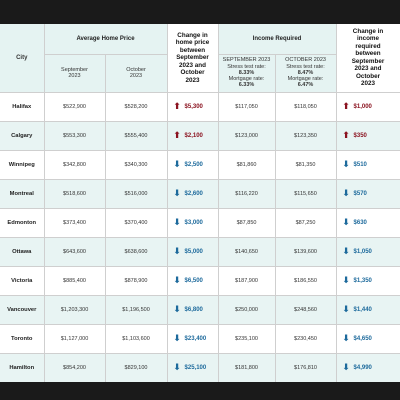  What do you see at coordinates (306, 223) in the screenshot?
I see `october-income-cell: $87,250` at bounding box center [306, 223].